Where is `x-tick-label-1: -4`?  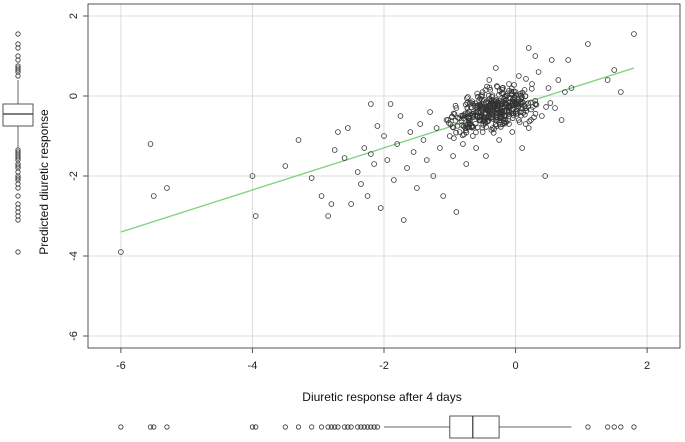
x-tick-label-1: -4 is located at coordinates (253, 366).